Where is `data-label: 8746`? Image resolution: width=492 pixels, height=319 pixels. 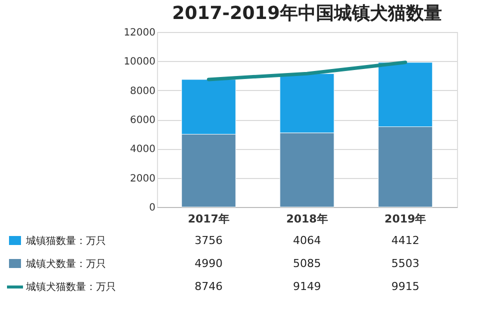
data-label: 8746 is located at coordinates (208, 286).